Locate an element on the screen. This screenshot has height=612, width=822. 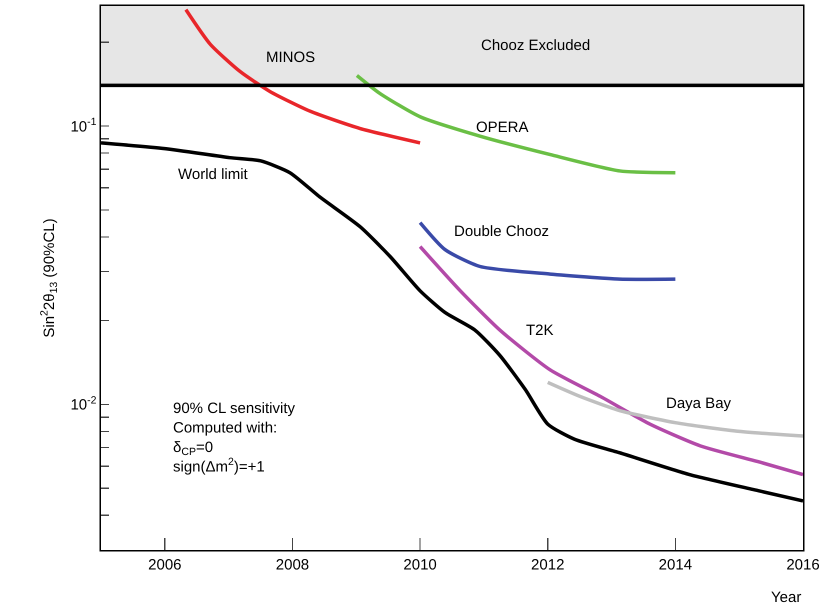
series-label: Double Chooz is located at coordinates (502, 231).